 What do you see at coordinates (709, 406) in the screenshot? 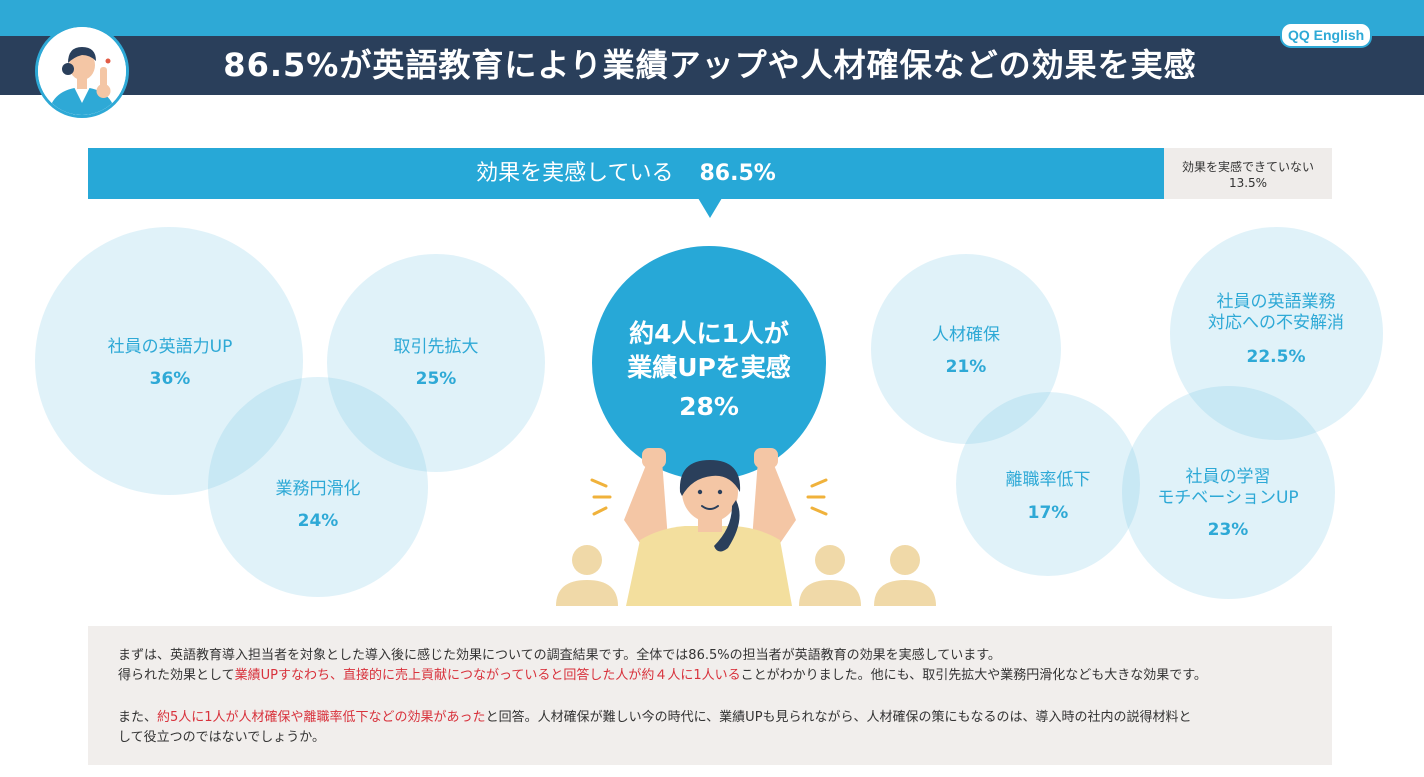
I see `bubble-main-value: 28%` at bounding box center [709, 406].